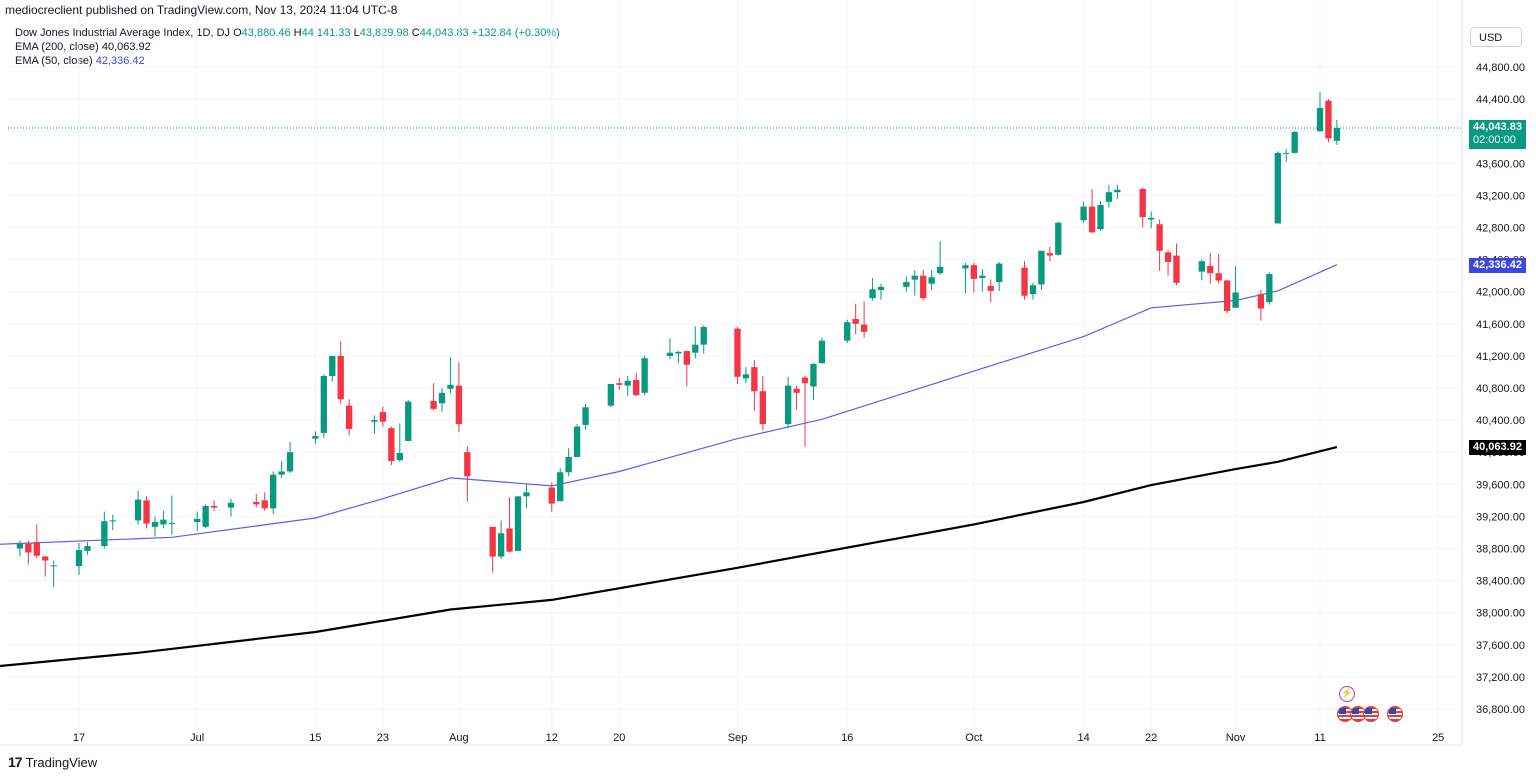 The image size is (1536, 778). I want to click on ema200-label: EMA (200, close), so click(57, 47).